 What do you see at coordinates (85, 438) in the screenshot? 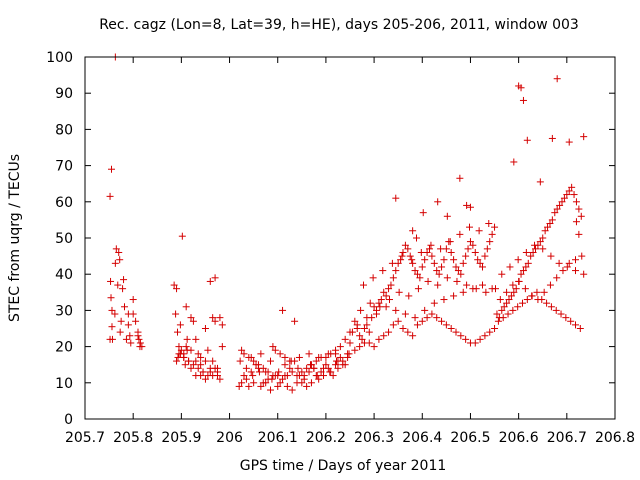
I see `x-tick-label: 205.7` at bounding box center [85, 438].